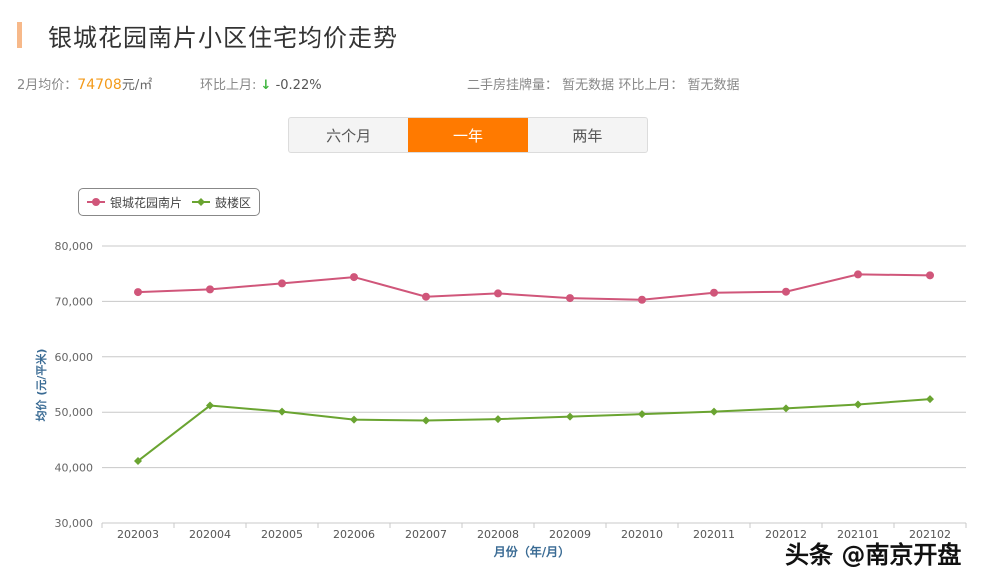 The image size is (983, 581). What do you see at coordinates (41, 385) in the screenshot?
I see `y-axis-label: 均价 (元/平米)` at bounding box center [41, 385].